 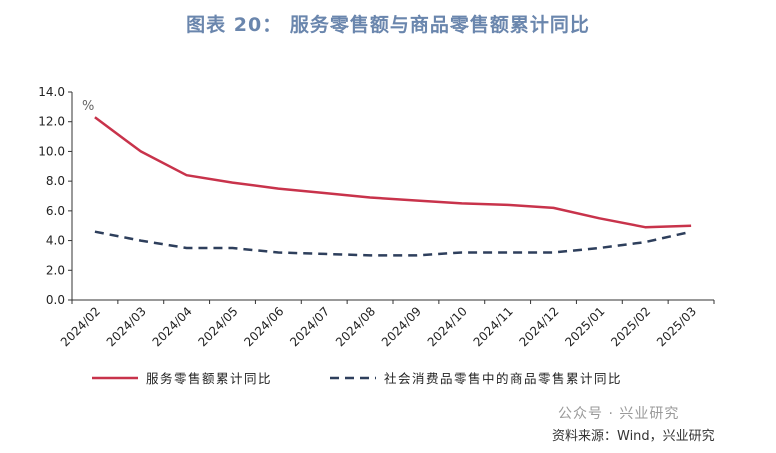 What do you see at coordinates (584, 326) in the screenshot?
I see `x-tick-label: 2025/01` at bounding box center [584, 326].